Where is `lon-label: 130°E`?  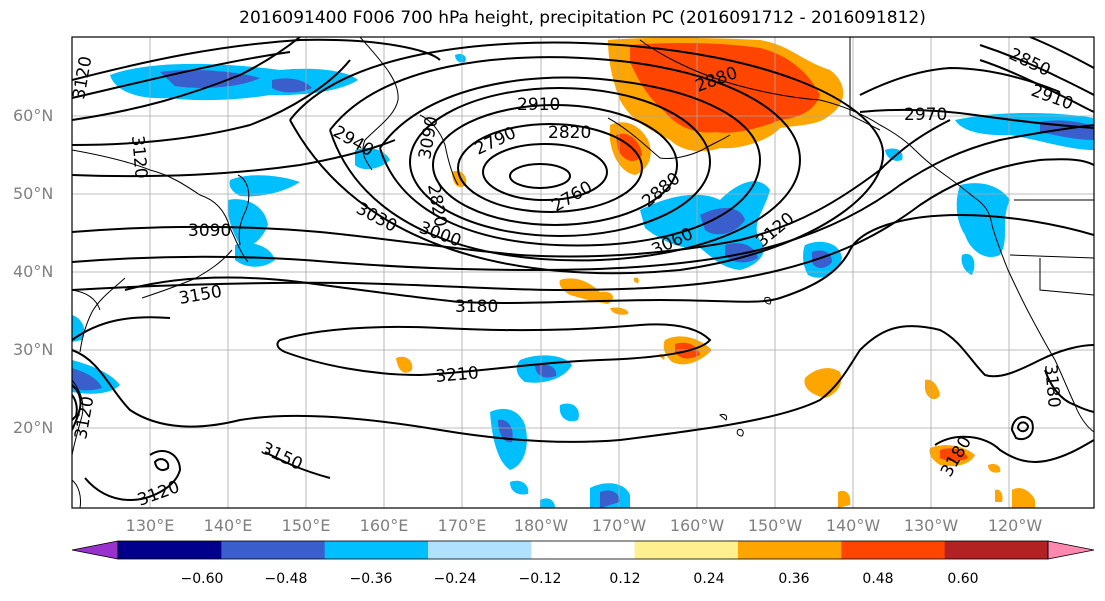 lon-label: 130°E is located at coordinates (150, 525).